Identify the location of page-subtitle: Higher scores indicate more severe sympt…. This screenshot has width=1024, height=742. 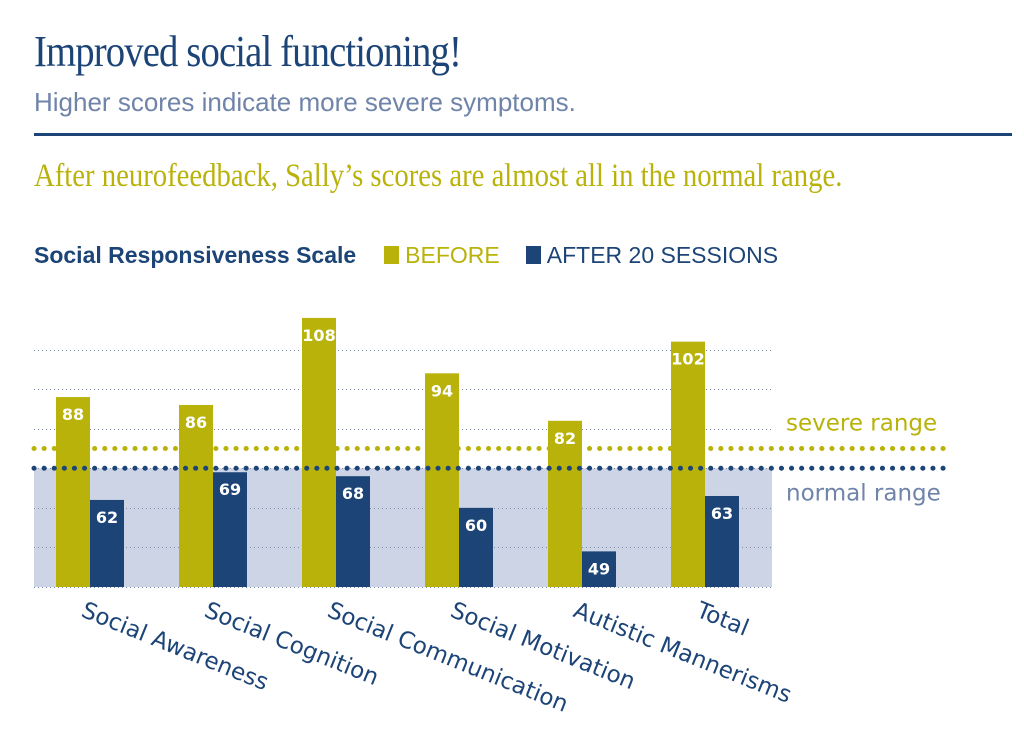
(305, 102).